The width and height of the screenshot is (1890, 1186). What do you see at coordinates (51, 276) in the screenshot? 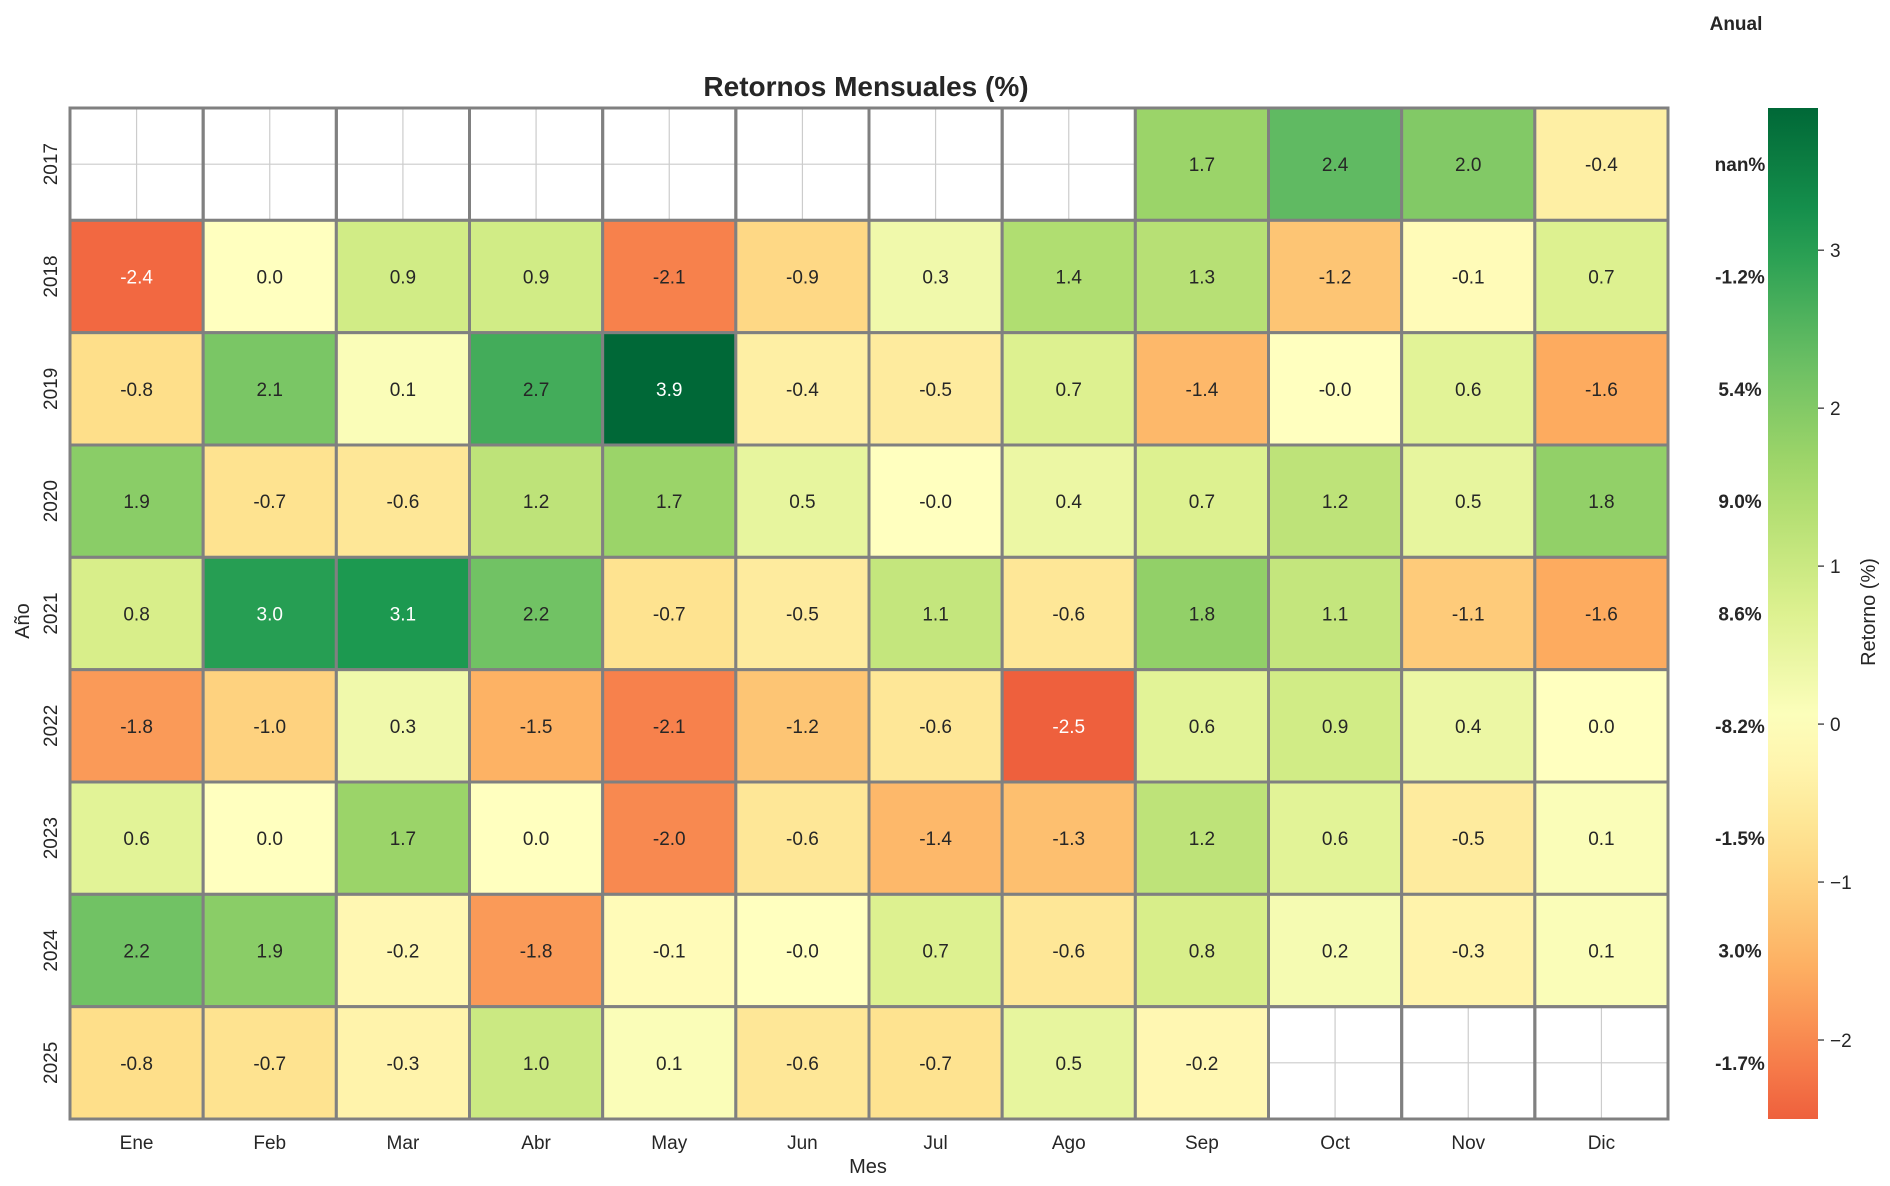
I see `y-tick-label: 2018` at bounding box center [51, 276].